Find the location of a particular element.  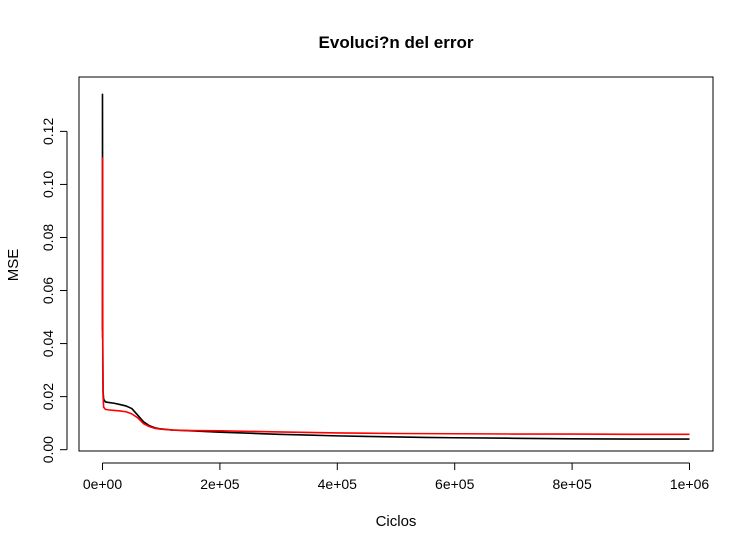

x-tick-label: 8e+05 is located at coordinates (572, 484).